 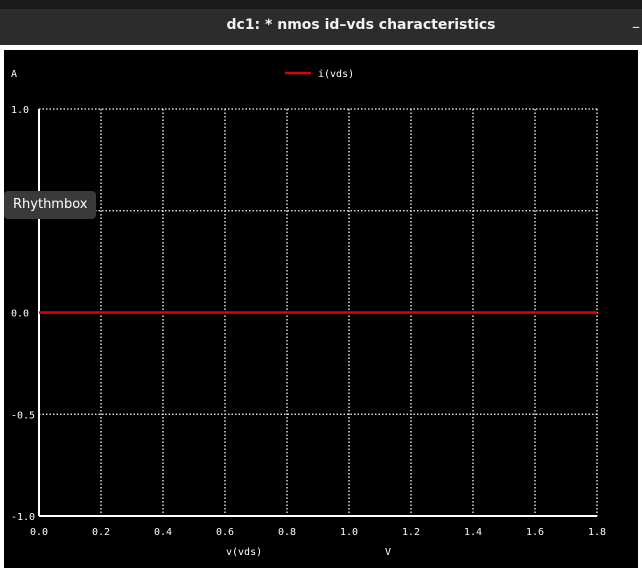 I want to click on x-tick-label: 0.0, so click(x=39, y=532).